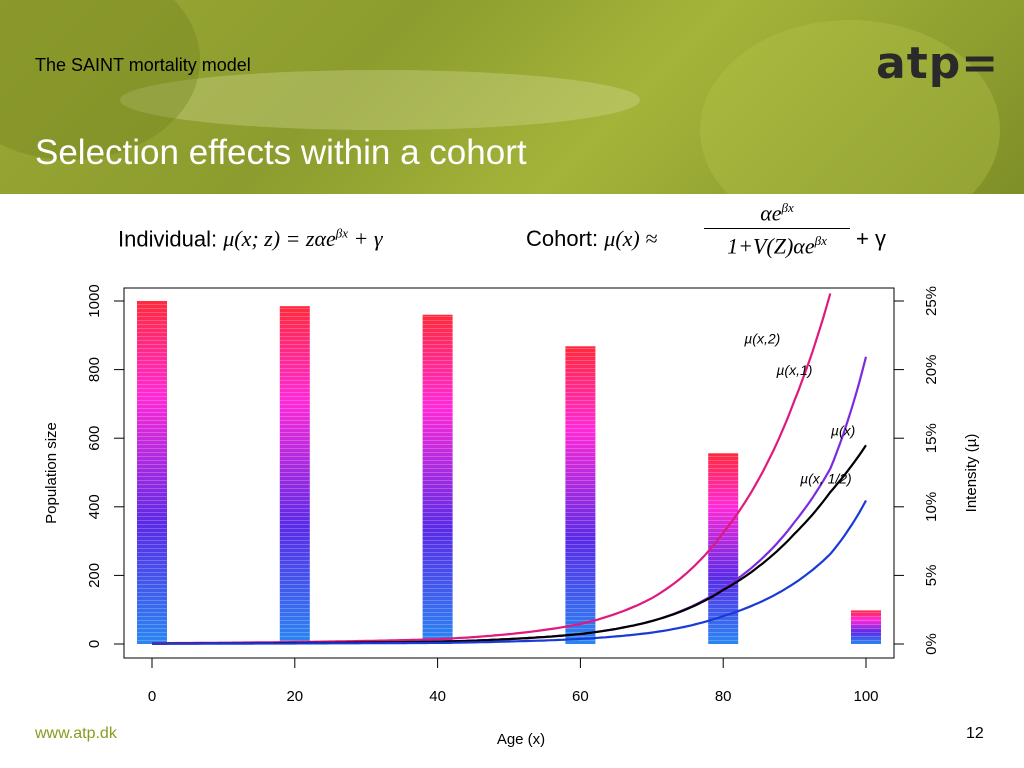 The height and width of the screenshot is (768, 1024). Describe the element at coordinates (294, 696) in the screenshot. I see `x-tick-label: 20` at that location.